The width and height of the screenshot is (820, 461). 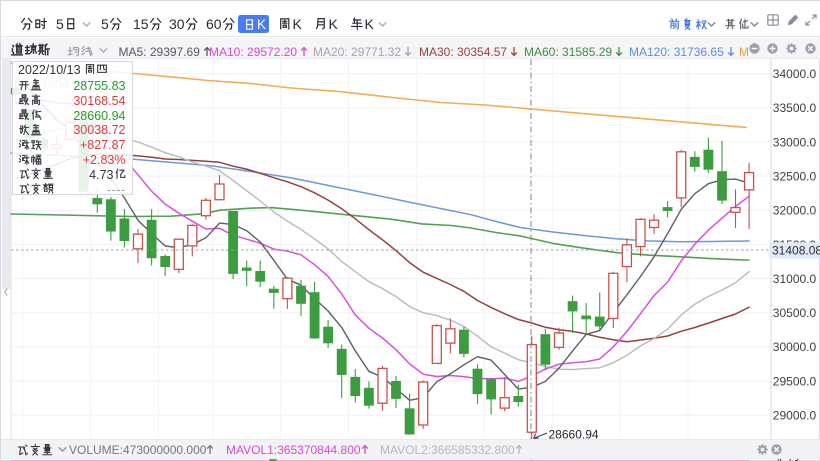 I want to click on svg-text: 32500.0, so click(x=795, y=177).